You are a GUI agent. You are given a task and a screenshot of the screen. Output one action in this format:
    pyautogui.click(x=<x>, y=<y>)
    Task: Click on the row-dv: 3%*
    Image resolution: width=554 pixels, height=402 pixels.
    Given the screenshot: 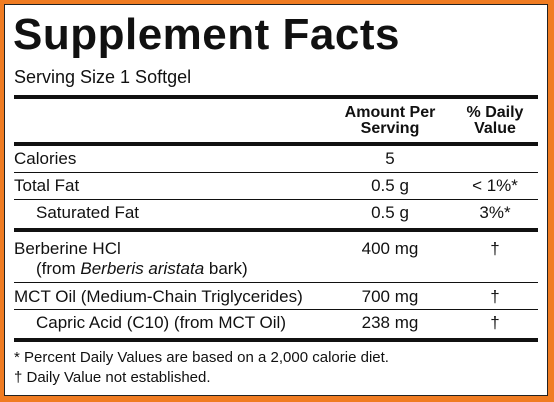 What is the action you would take?
    pyautogui.click(x=495, y=212)
    